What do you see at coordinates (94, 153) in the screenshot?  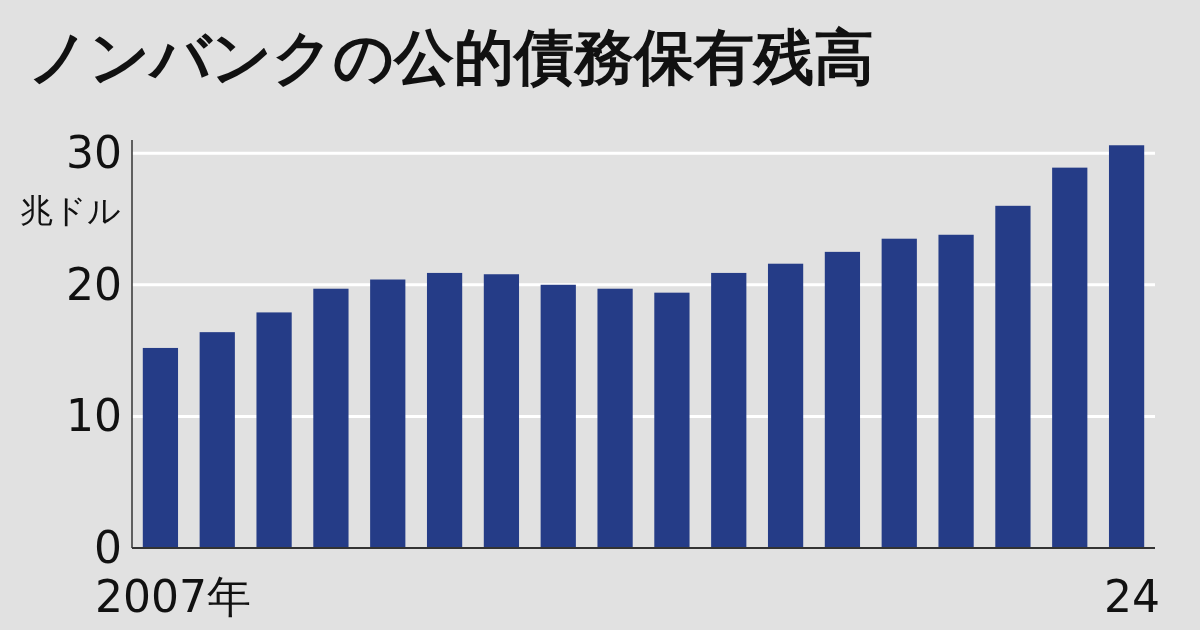 I see `y-tick-label: 30` at bounding box center [94, 153].